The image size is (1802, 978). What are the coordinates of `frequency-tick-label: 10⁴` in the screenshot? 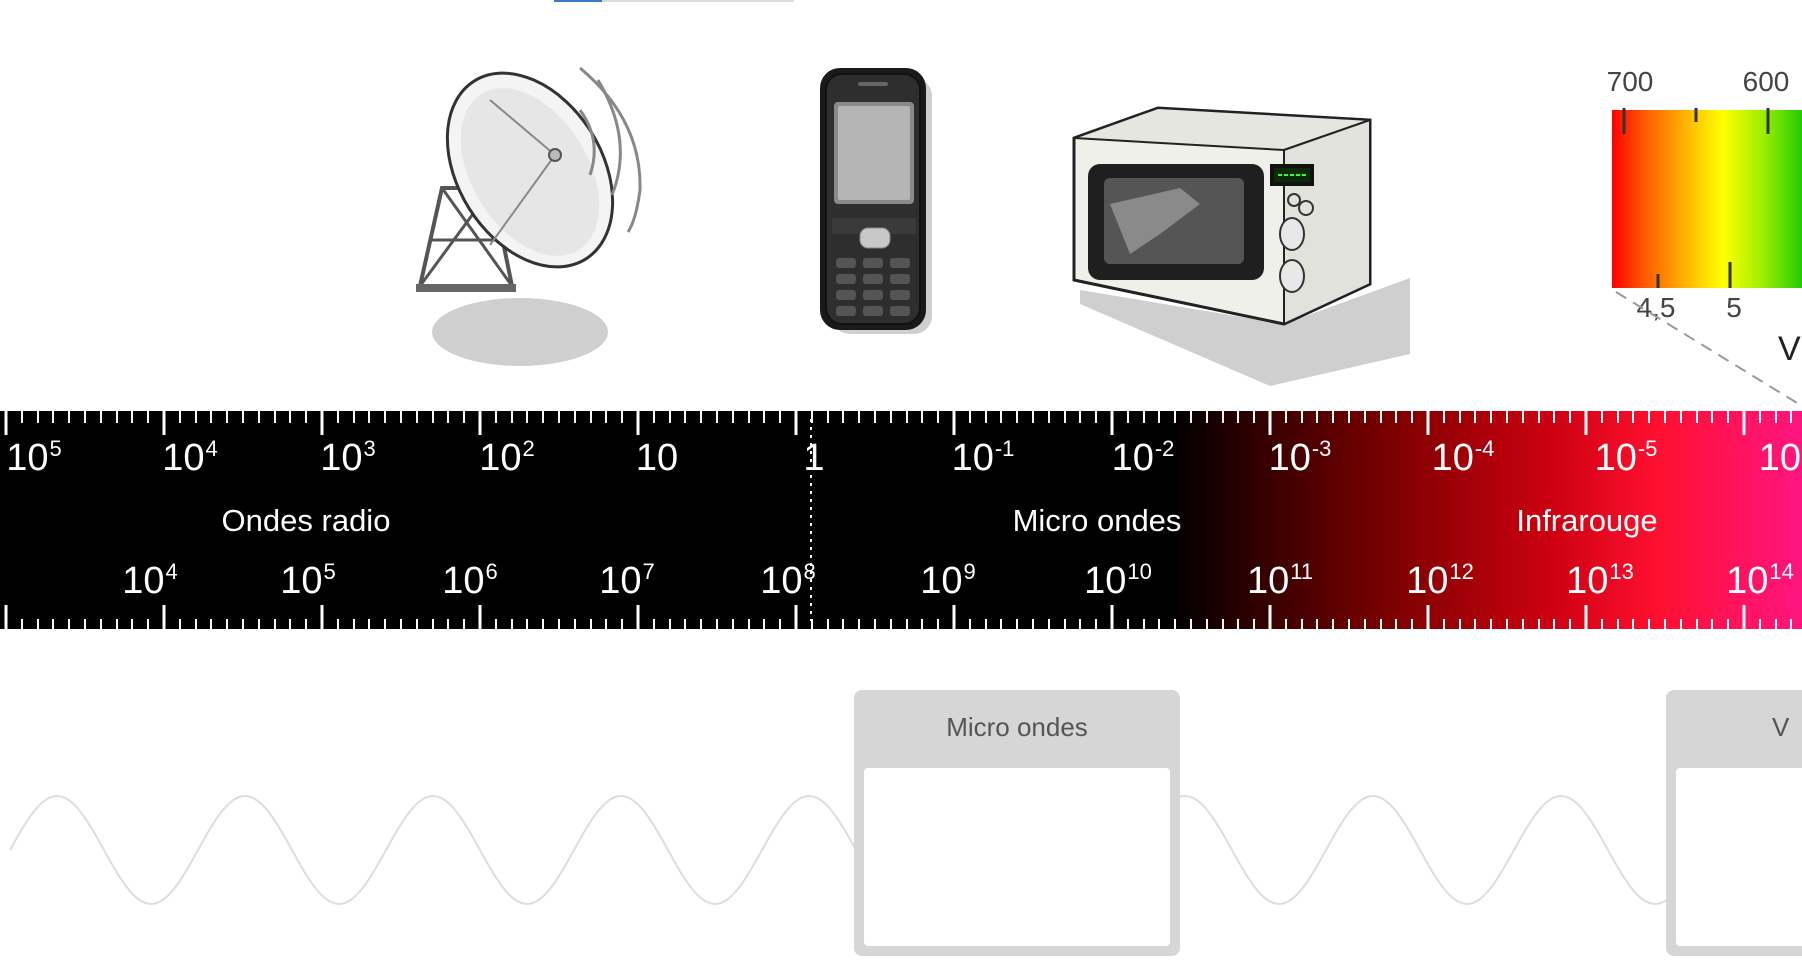 It's located at (150, 580).